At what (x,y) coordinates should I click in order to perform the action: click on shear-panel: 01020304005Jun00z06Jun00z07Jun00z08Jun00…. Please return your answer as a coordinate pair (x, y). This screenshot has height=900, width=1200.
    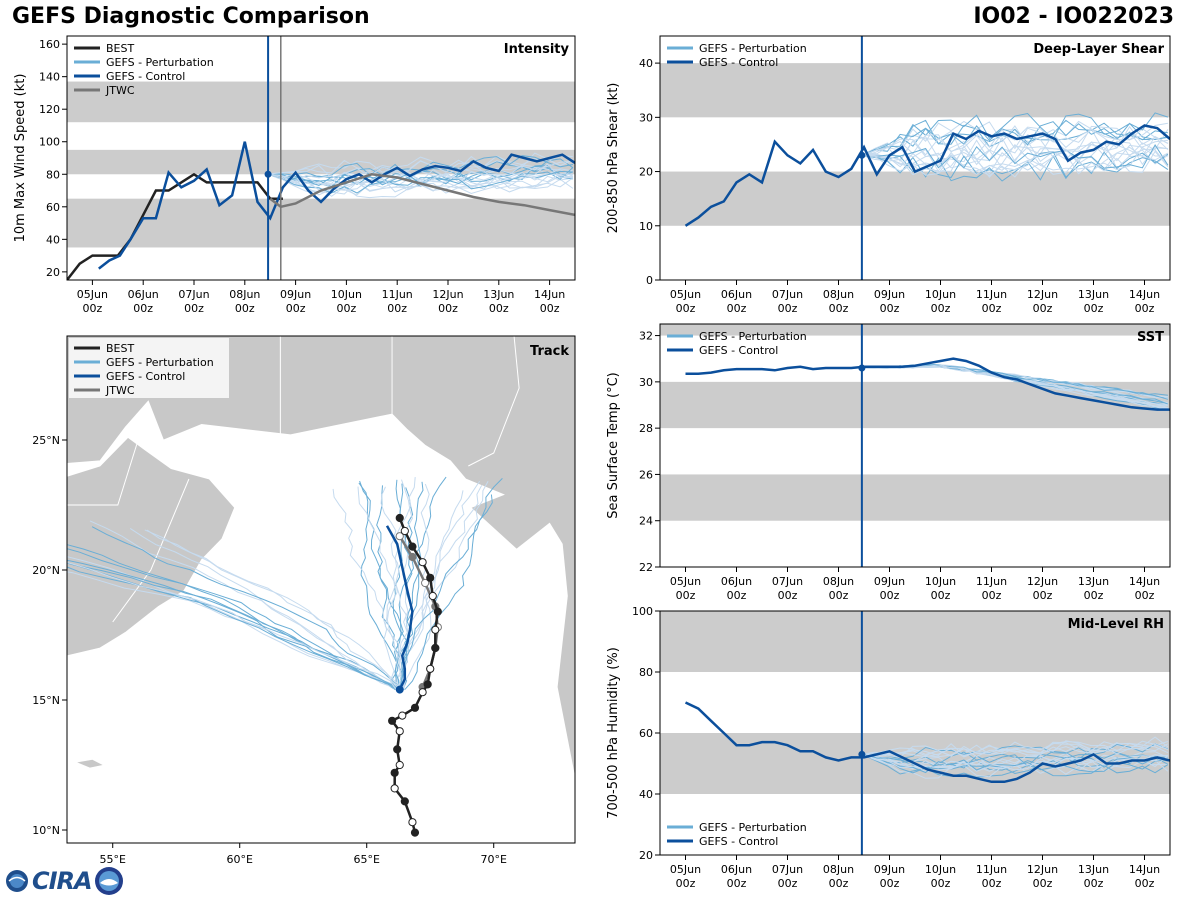
    Looking at the image, I should click on (888, 175).